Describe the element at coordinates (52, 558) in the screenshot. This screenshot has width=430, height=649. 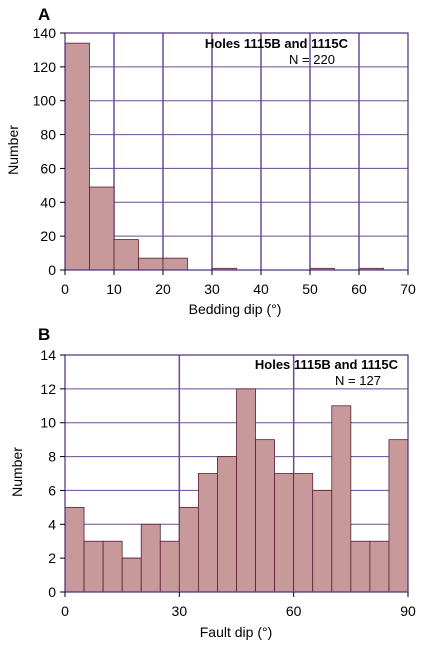
I see `y-tick-label-b: 2` at that location.